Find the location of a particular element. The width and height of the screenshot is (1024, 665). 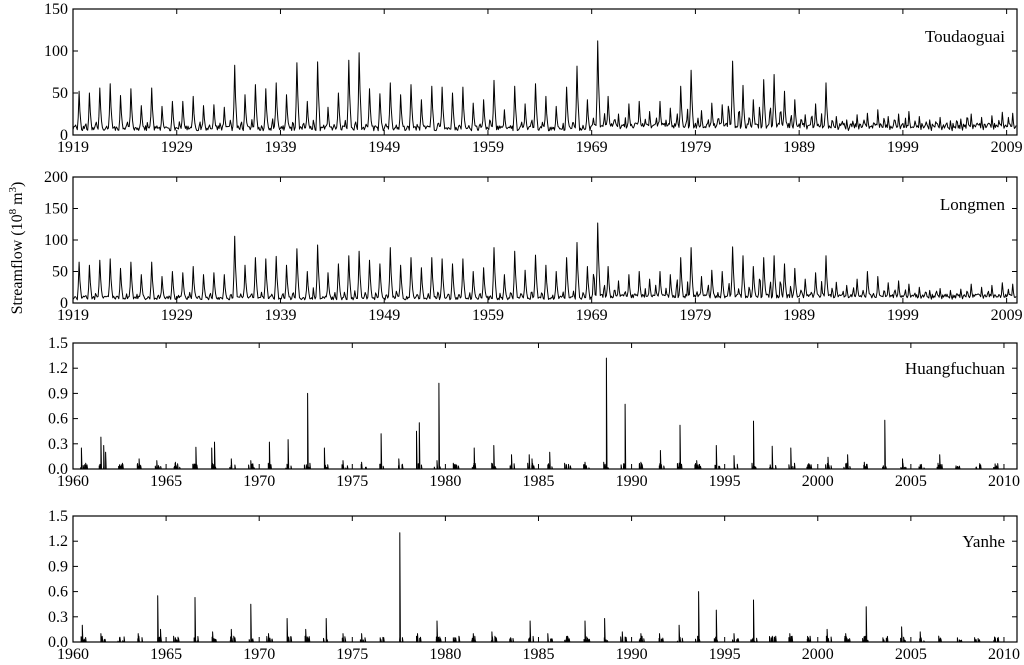

ylabel-close: ) is located at coordinates (17, 184).